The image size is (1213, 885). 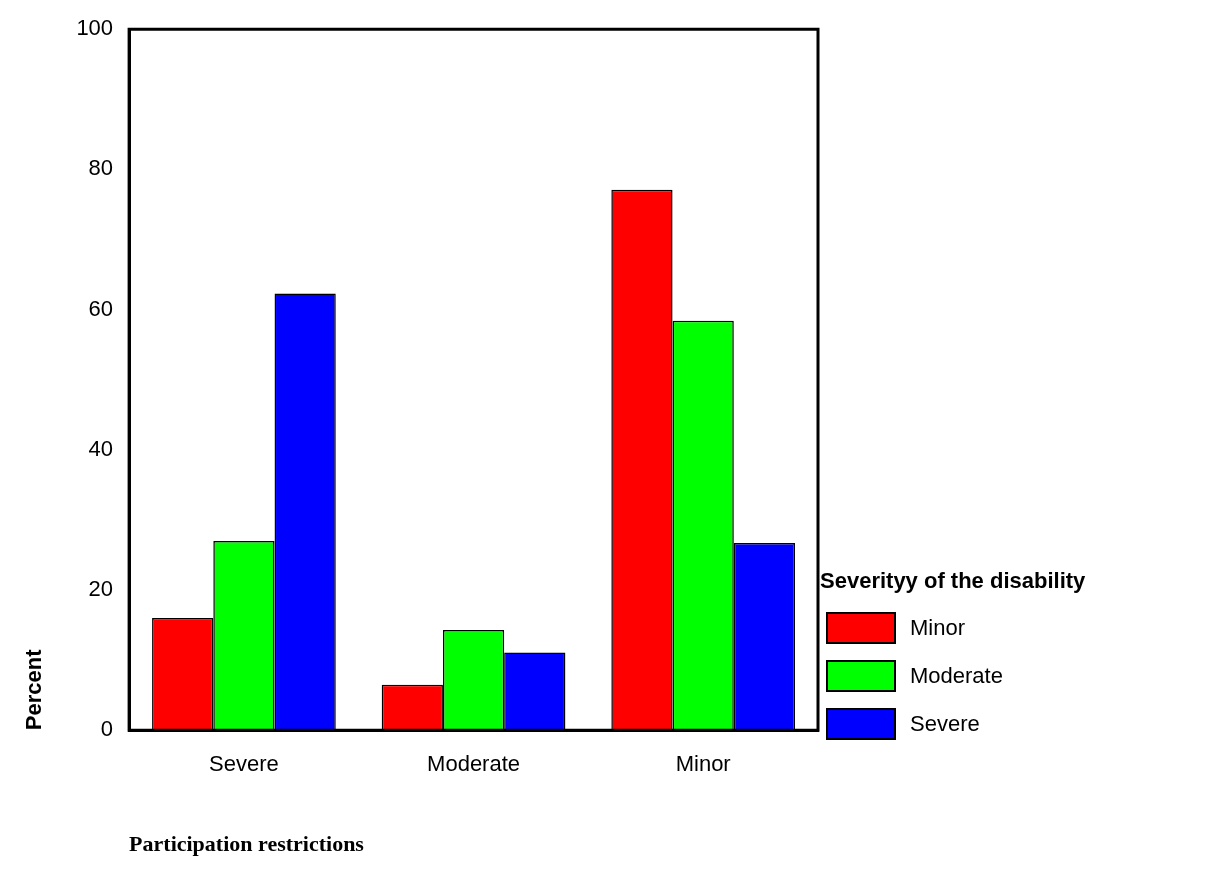 What do you see at coordinates (247, 844) in the screenshot?
I see `x-axis-title: Participation restrictions` at bounding box center [247, 844].